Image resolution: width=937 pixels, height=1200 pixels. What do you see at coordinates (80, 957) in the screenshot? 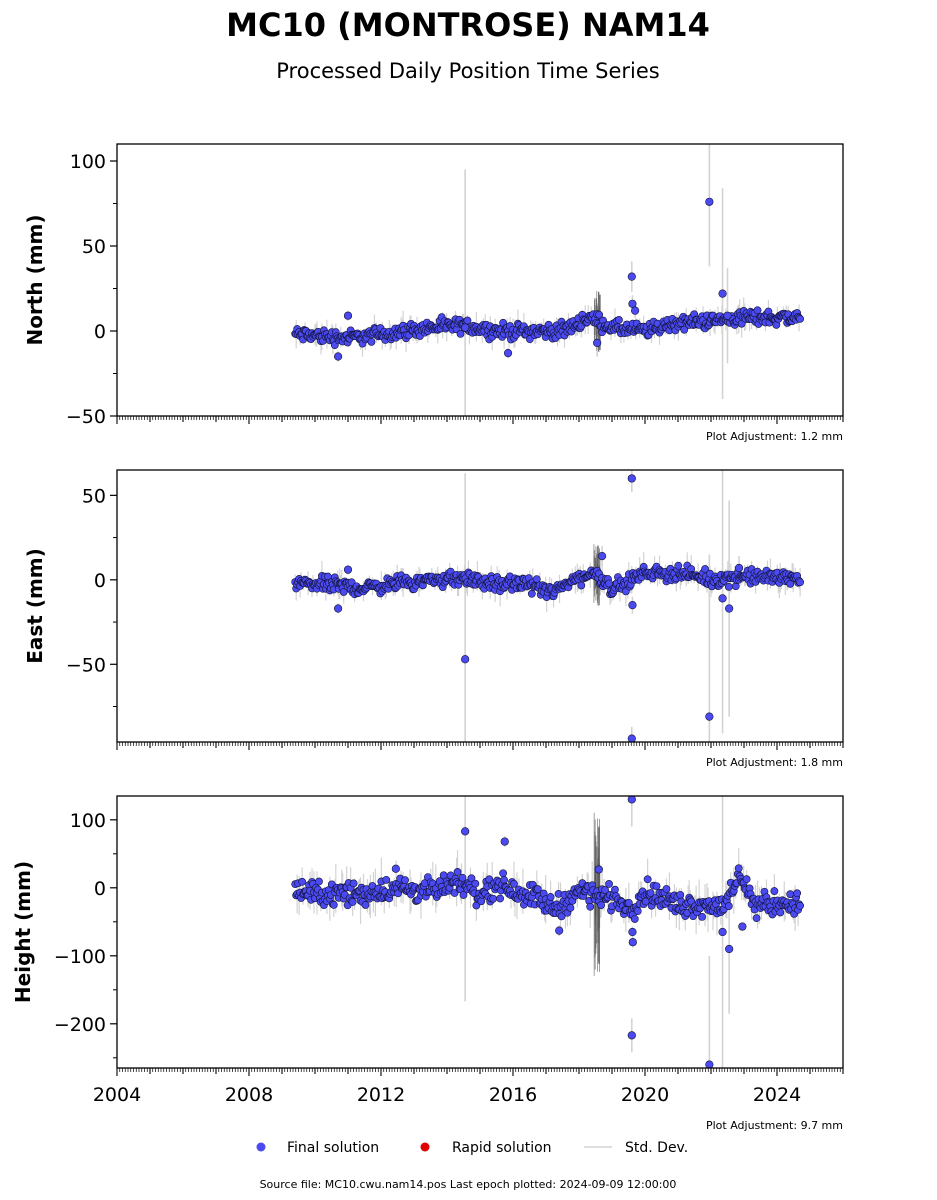
I see `y-tick-label: −100` at bounding box center [80, 957].